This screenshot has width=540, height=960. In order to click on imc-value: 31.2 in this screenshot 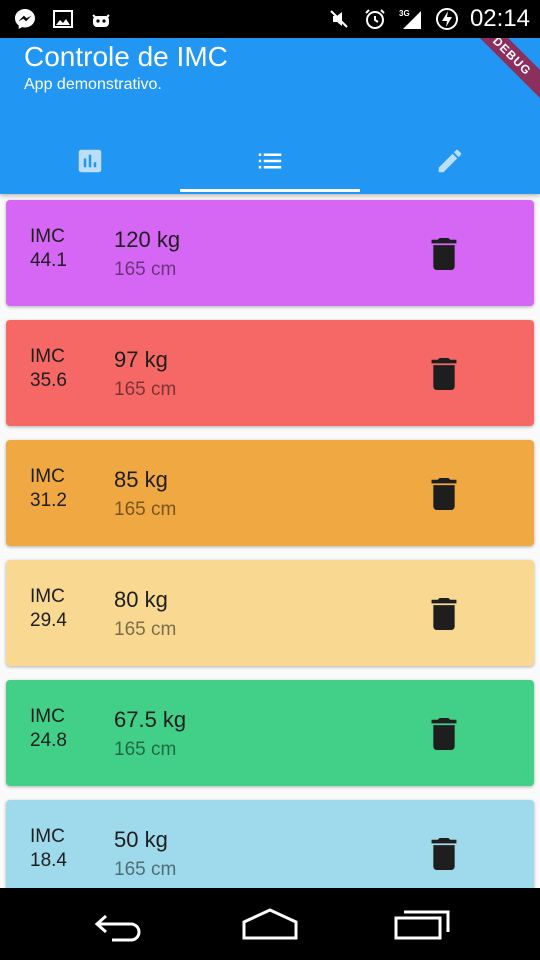, I will do `click(48, 500)`.